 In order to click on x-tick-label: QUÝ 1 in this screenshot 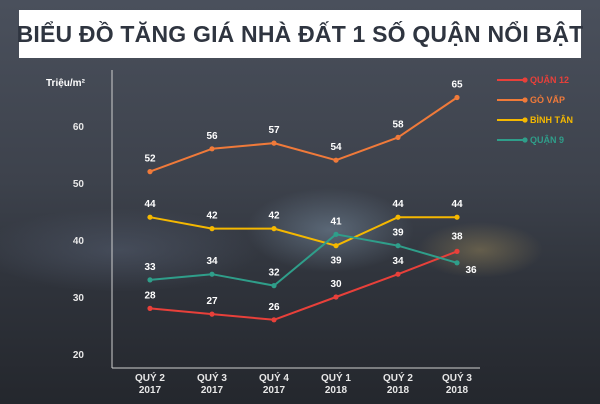, I will do `click(336, 377)`.